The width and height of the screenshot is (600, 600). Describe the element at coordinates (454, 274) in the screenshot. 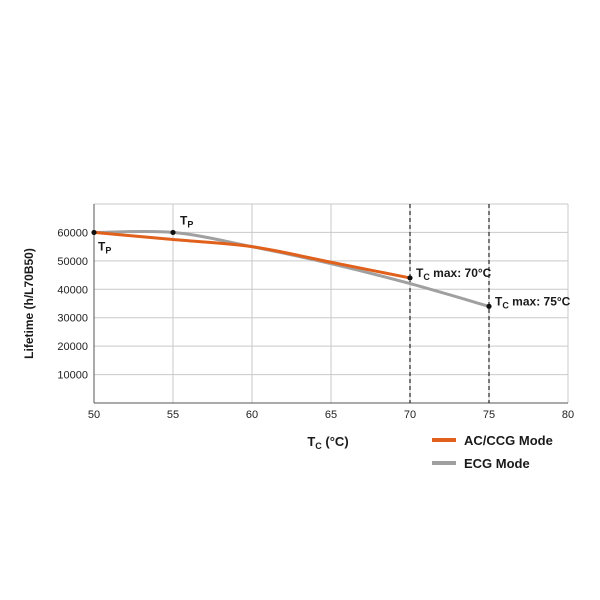

I see `annotation-label: TC max: 70°C` at that location.